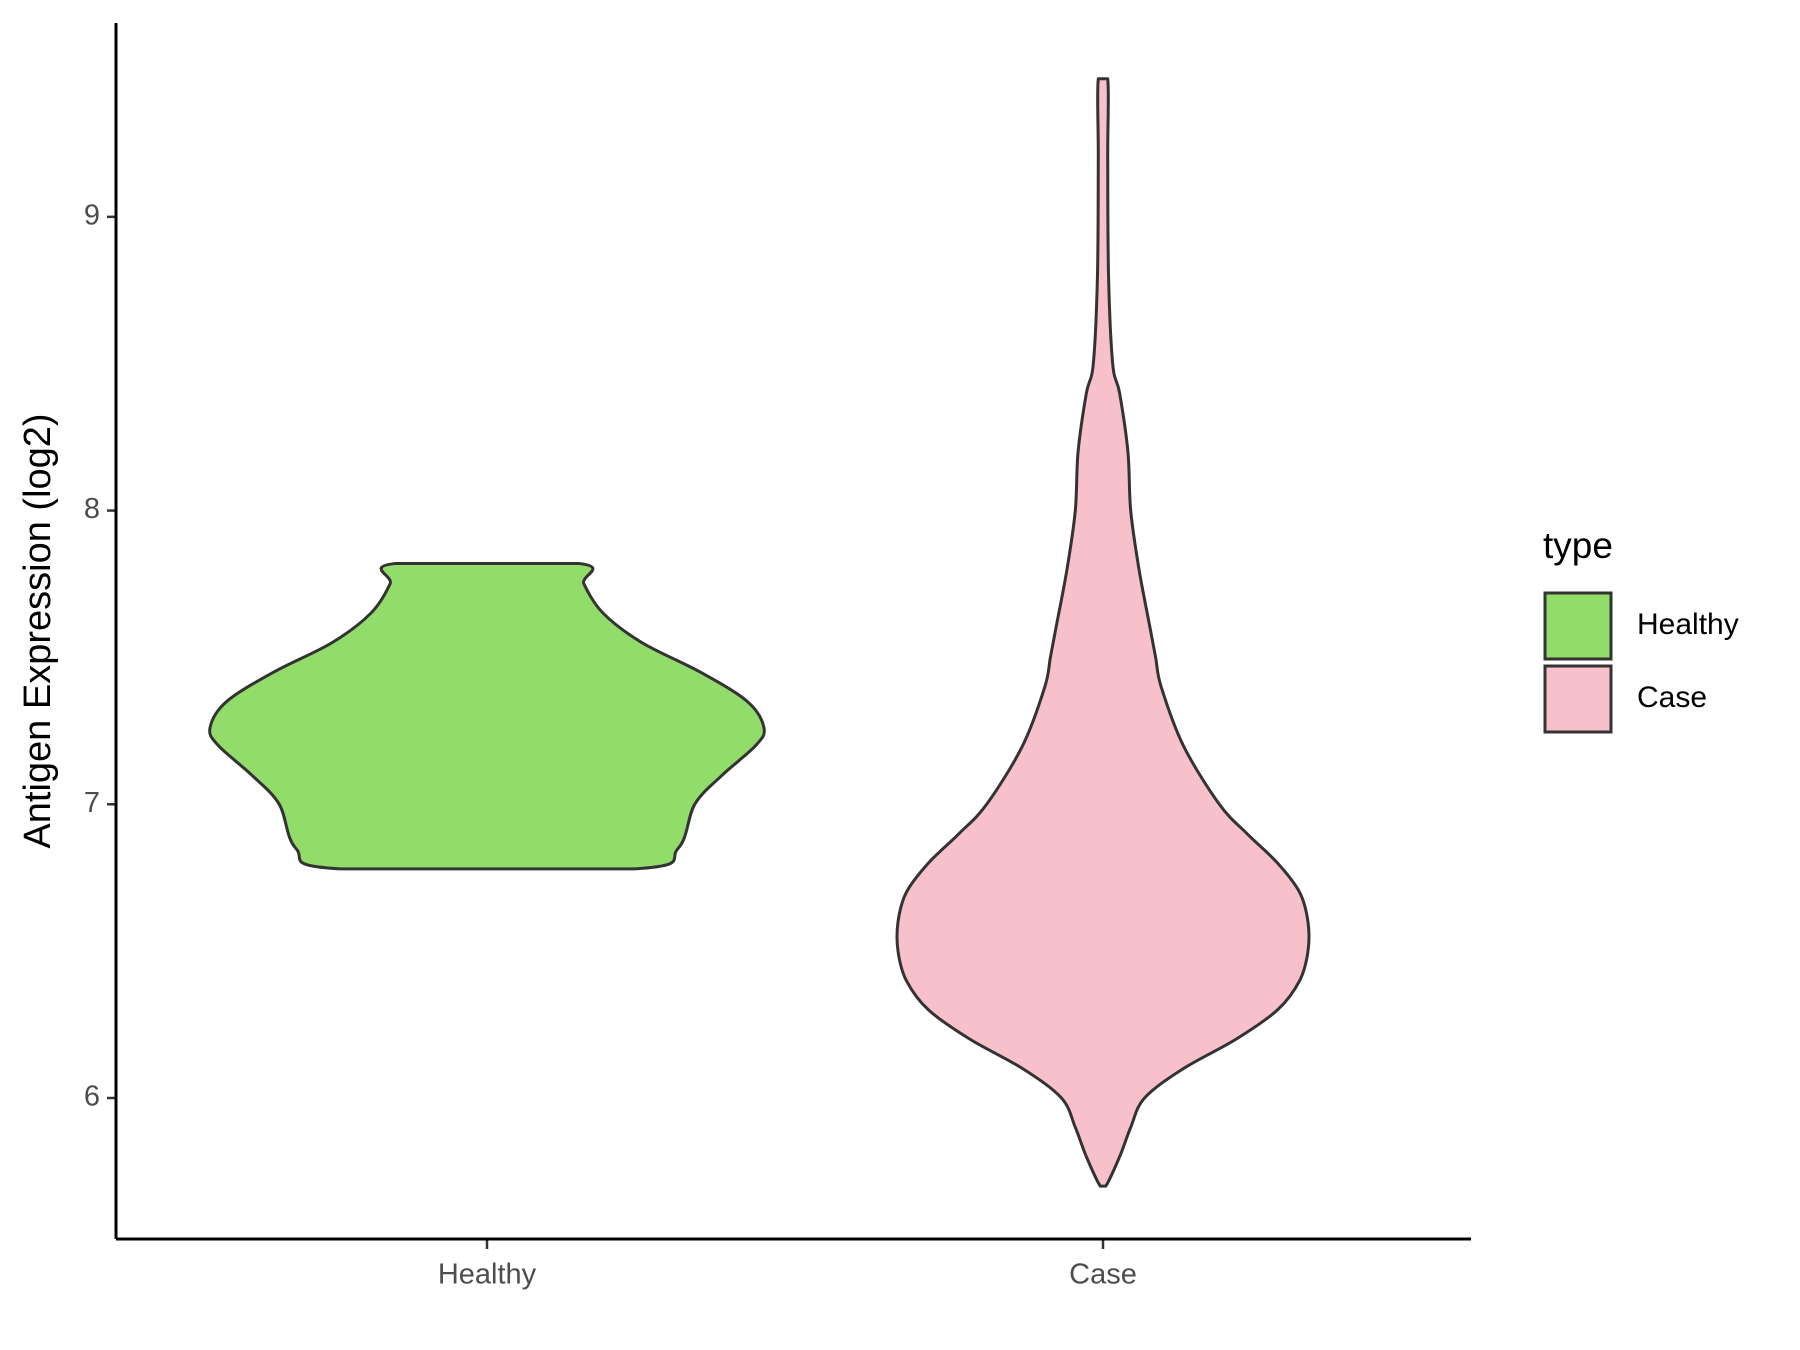 This screenshot has height=1350, width=1800. I want to click on y-tick-label: 9, so click(92, 216).